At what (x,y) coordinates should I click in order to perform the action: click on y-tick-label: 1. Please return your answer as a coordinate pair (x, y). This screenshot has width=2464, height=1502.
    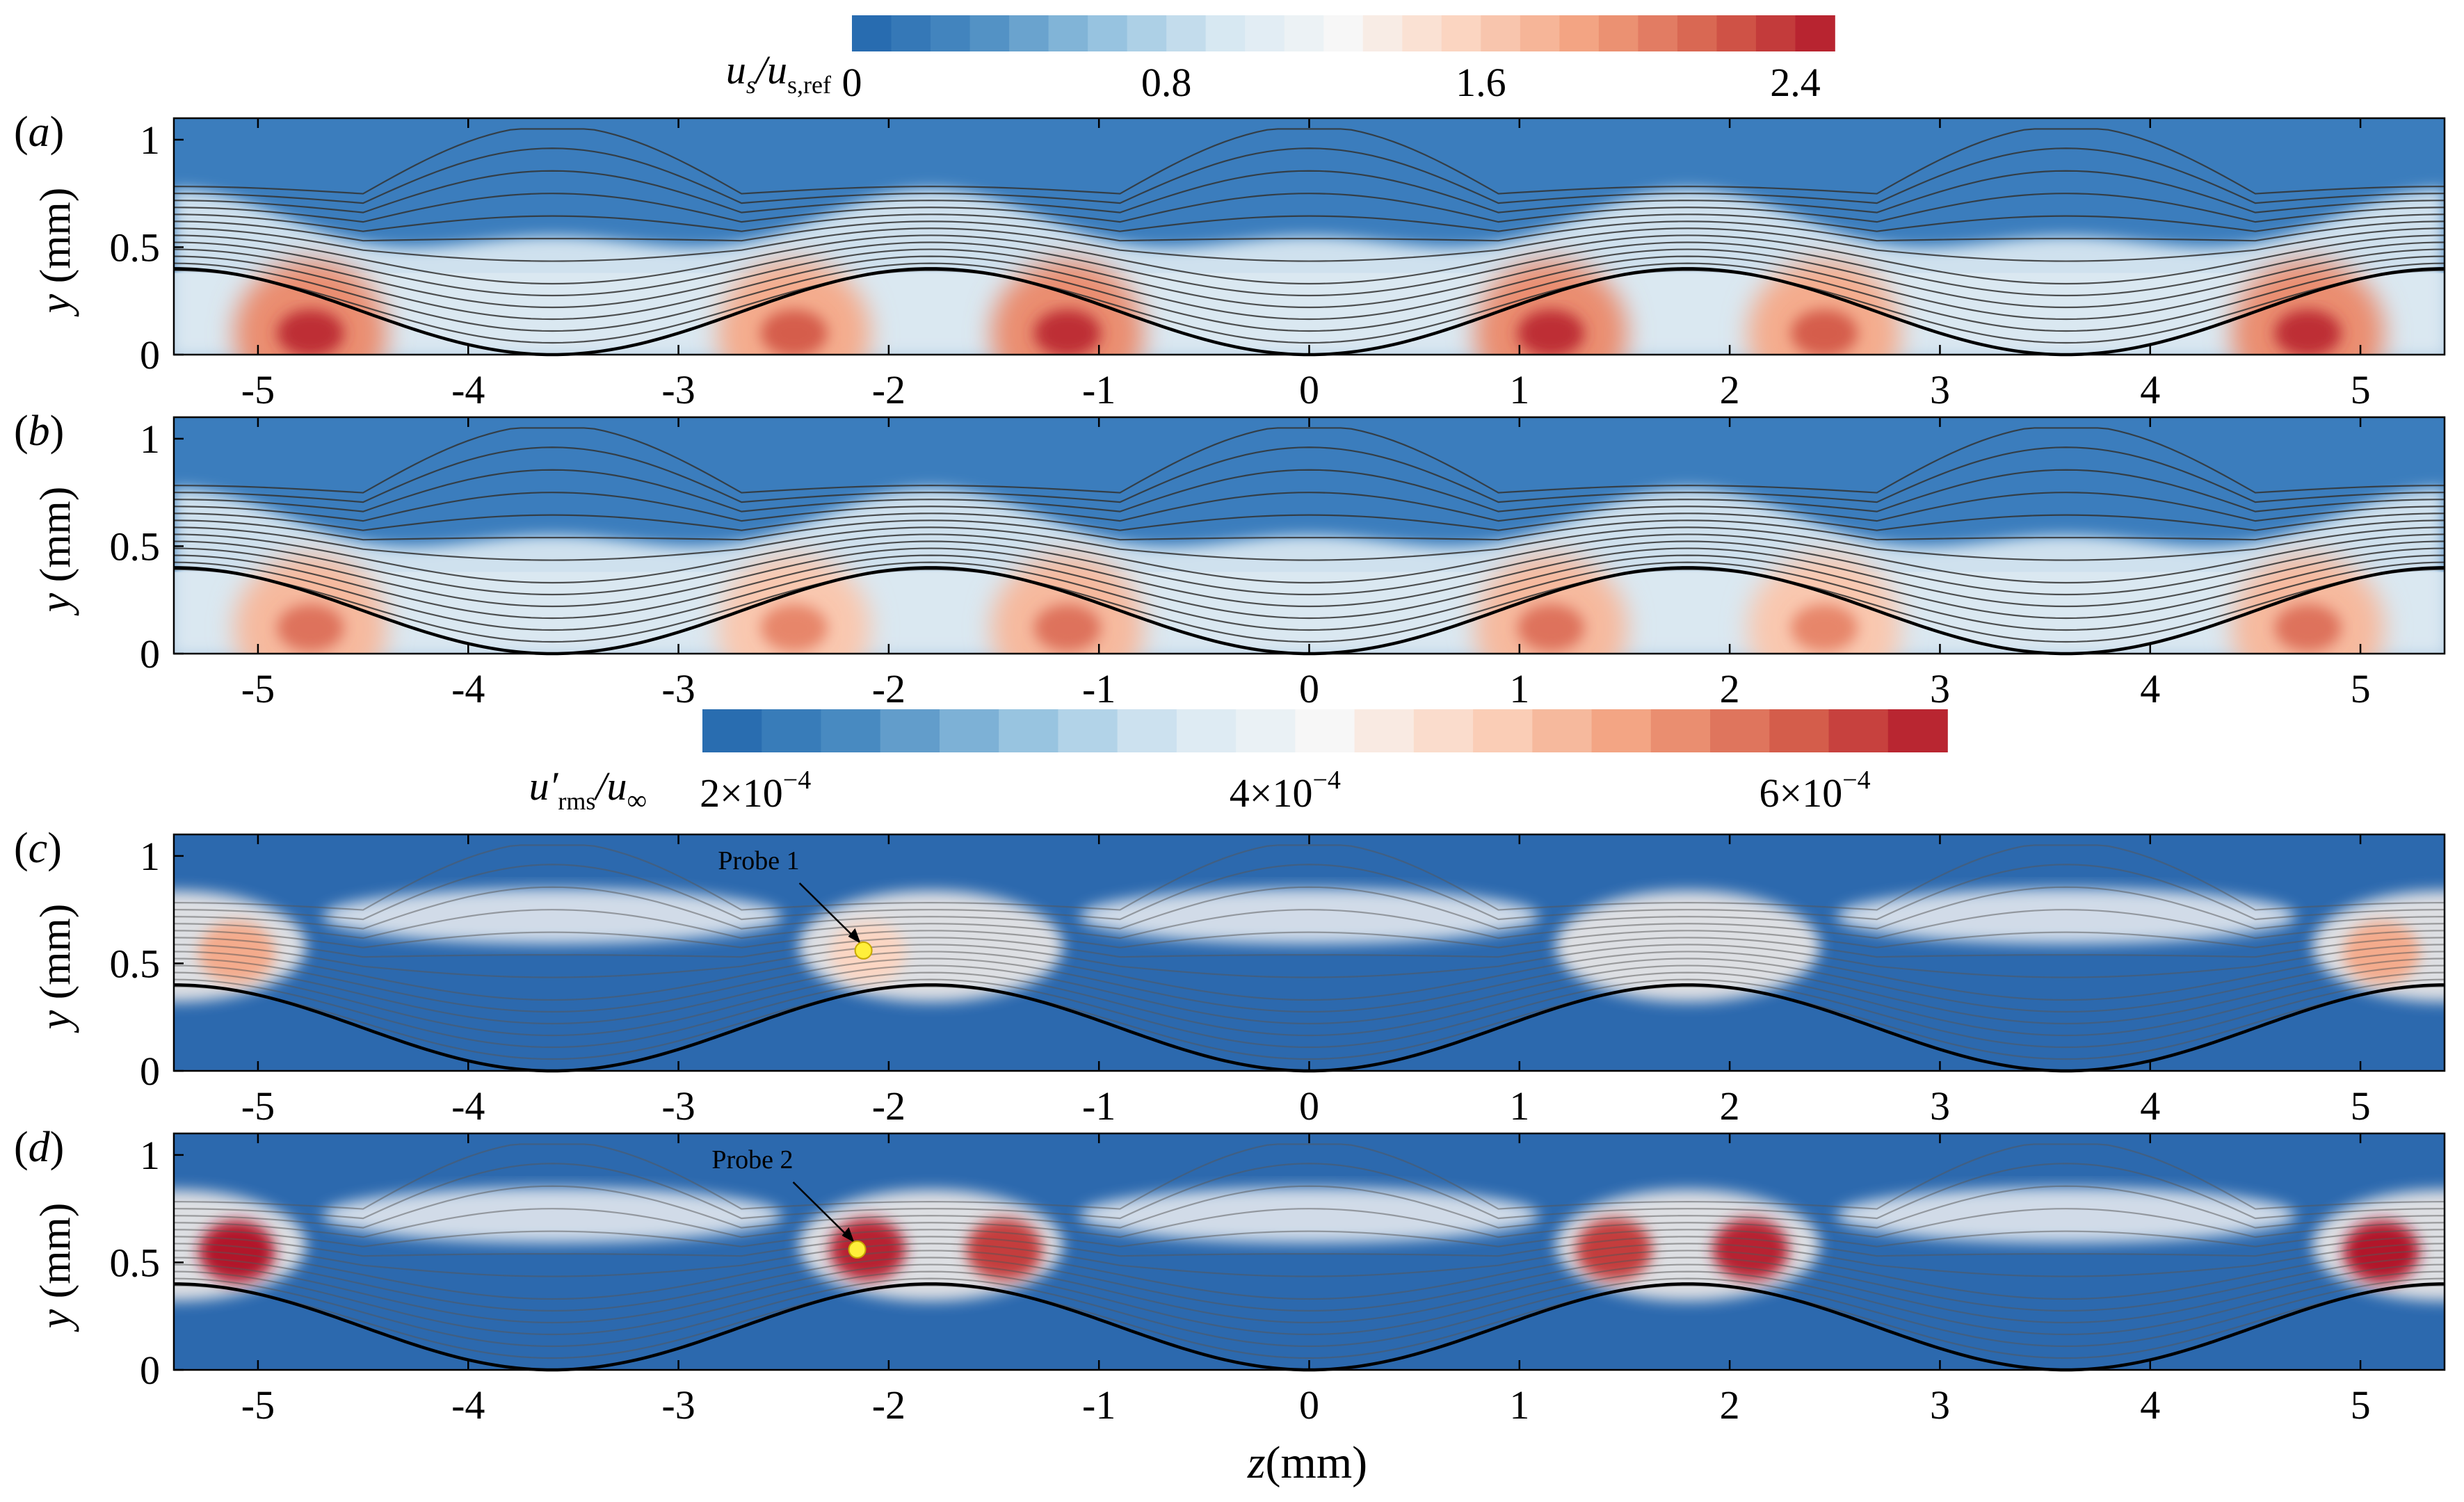
    Looking at the image, I should click on (150, 856).